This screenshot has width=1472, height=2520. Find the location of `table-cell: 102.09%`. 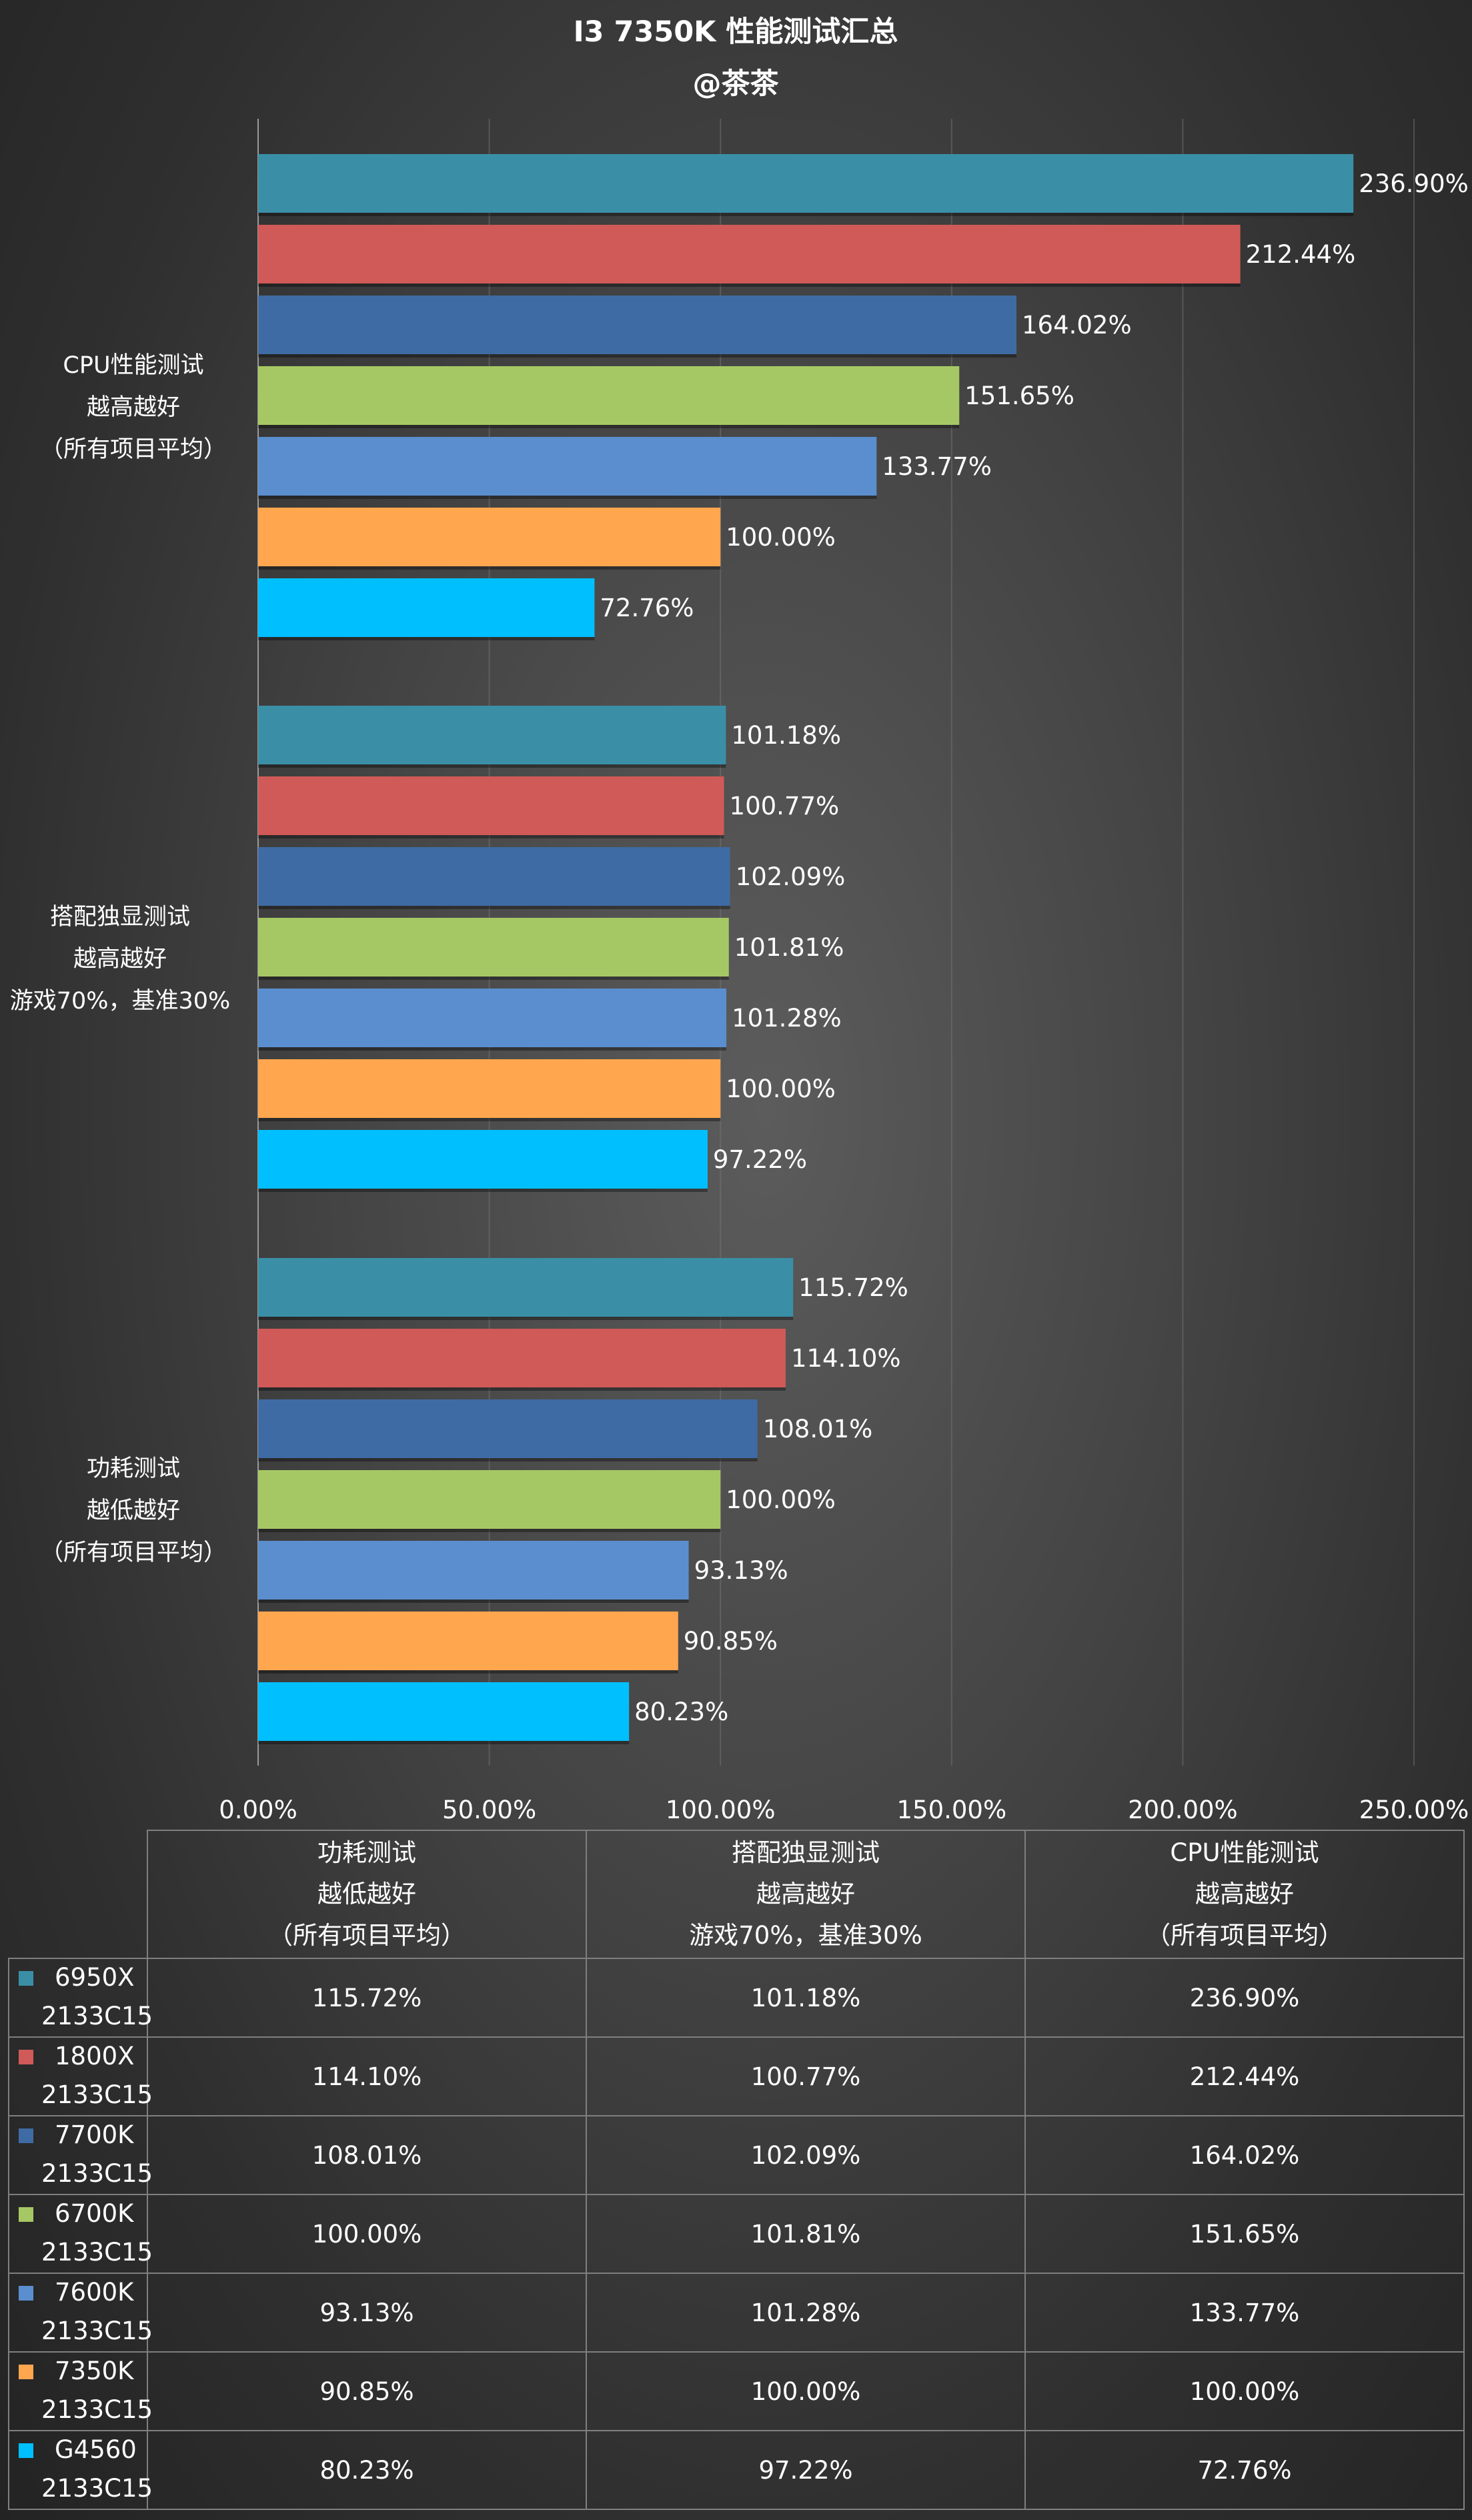

table-cell: 102.09% is located at coordinates (806, 2155).